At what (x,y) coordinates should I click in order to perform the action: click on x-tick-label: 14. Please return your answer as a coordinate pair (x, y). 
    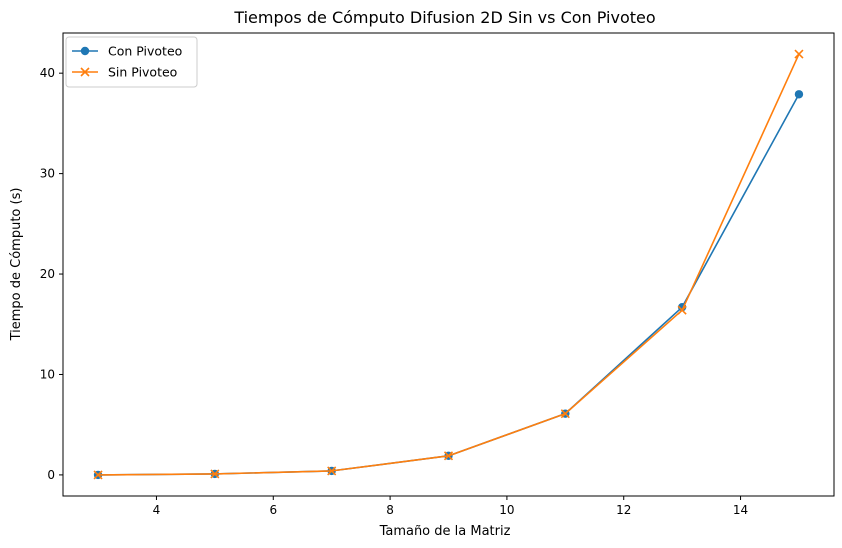
    Looking at the image, I should click on (740, 510).